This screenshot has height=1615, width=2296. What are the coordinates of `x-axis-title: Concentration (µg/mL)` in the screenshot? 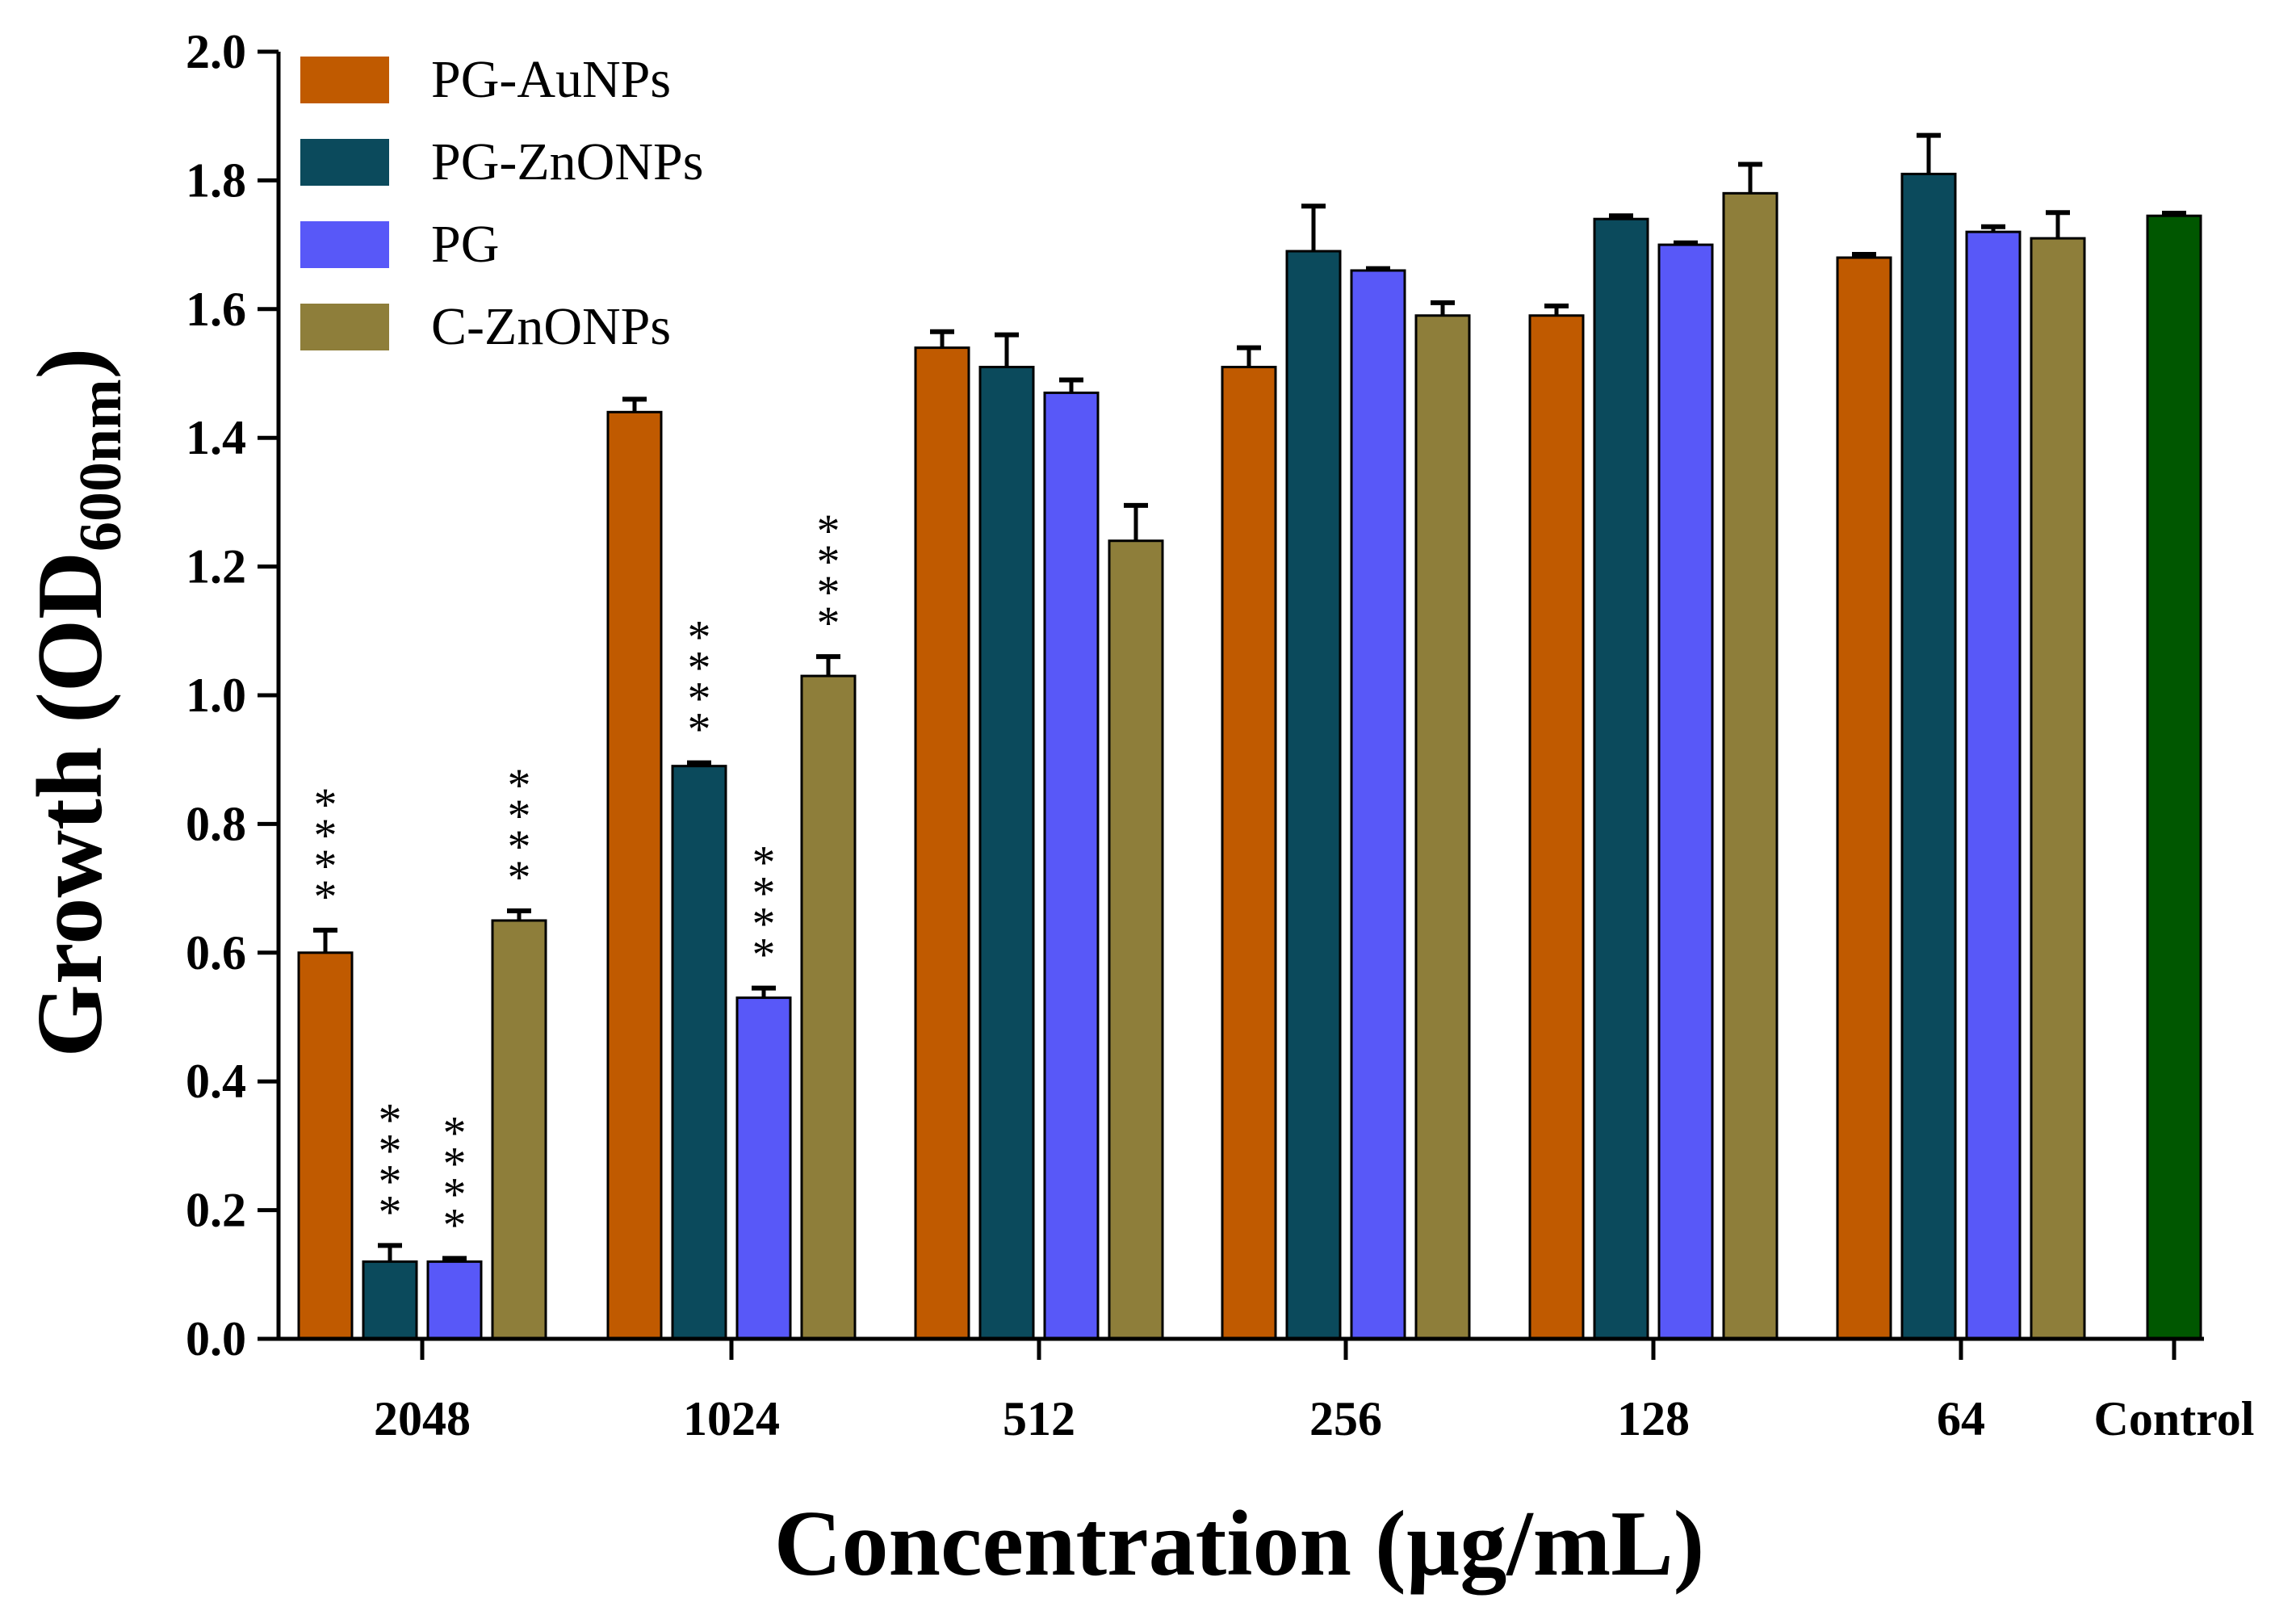 It's located at (1239, 1544).